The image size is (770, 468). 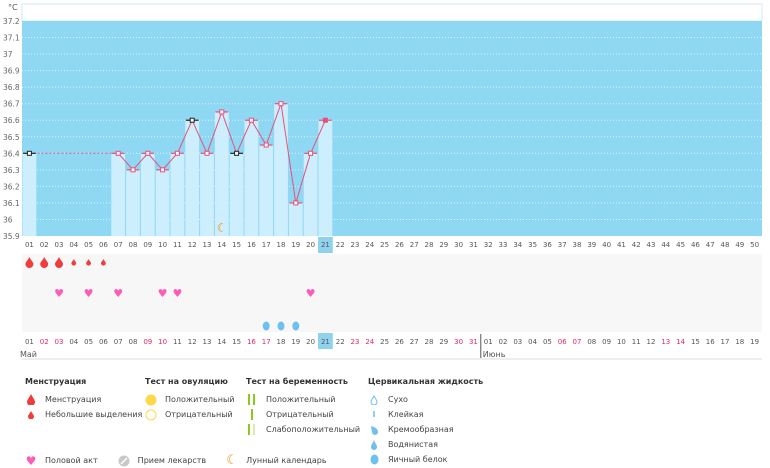 I want to click on date-label: 06, so click(x=103, y=342).